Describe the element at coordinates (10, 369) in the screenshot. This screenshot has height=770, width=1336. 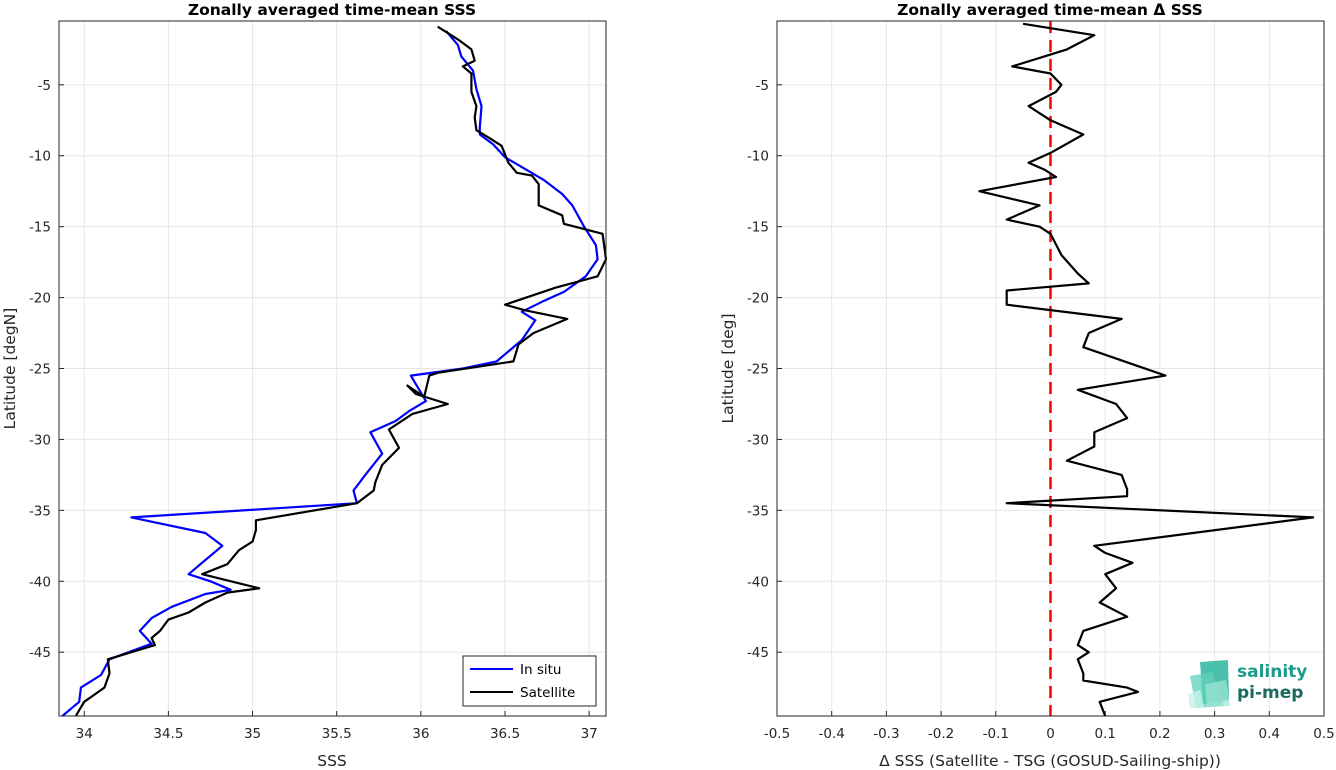
I see `left-y-axis-label: Latitude [degN]` at that location.